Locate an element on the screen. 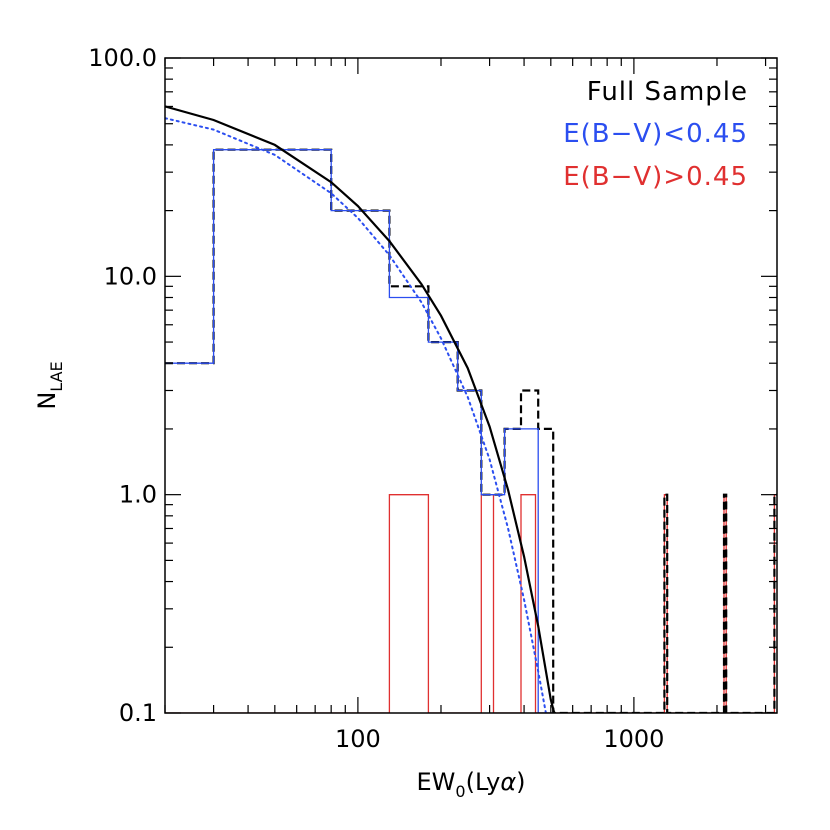  legend-entry-high-extinction: E(B−V)>0.45 is located at coordinates (655, 177).